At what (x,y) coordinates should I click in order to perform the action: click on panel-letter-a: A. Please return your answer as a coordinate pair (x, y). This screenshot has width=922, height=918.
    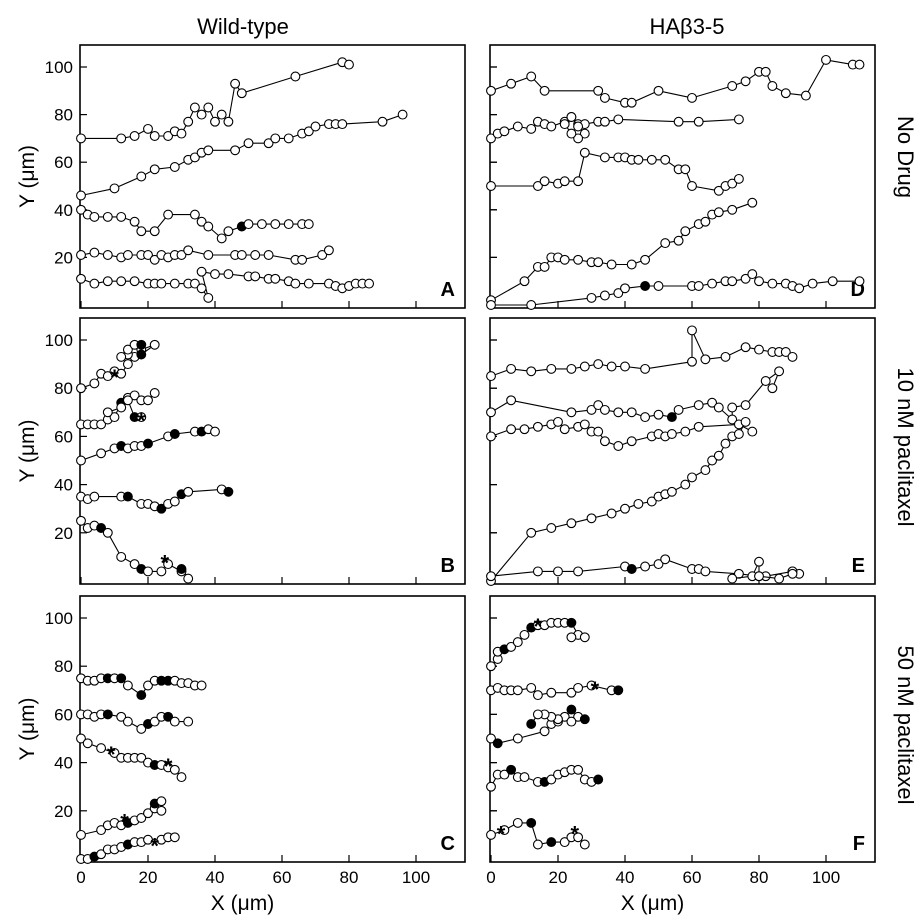
    Looking at the image, I should click on (448, 290).